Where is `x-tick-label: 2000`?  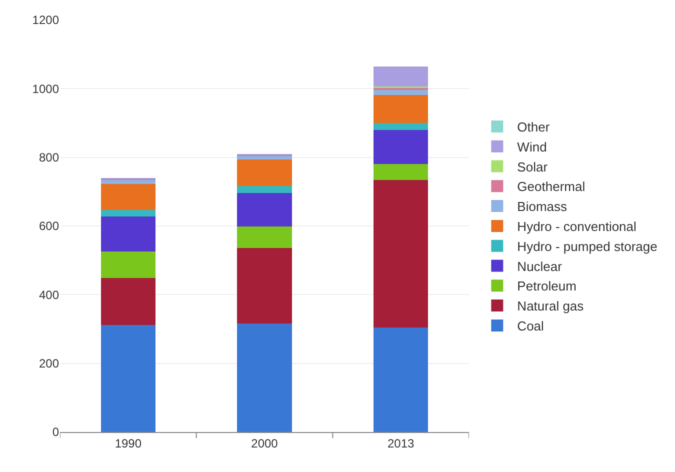
x-tick-label: 2000 is located at coordinates (264, 443).